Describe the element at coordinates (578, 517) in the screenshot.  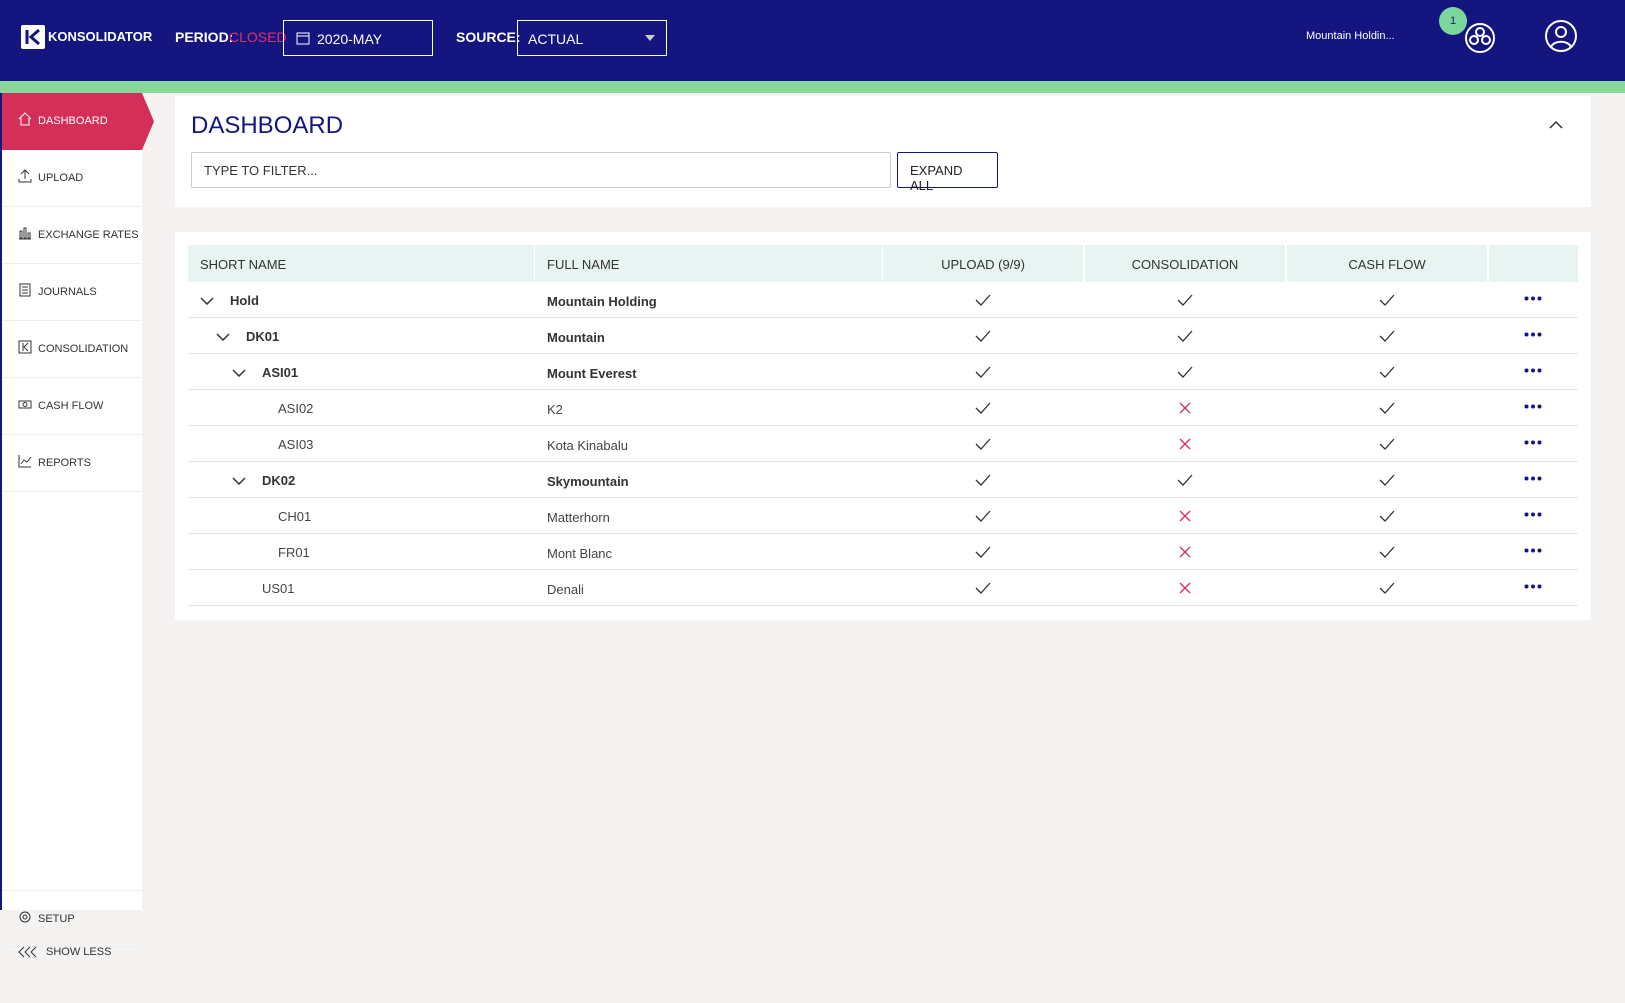
I see `full-name: Matterhorn` at that location.